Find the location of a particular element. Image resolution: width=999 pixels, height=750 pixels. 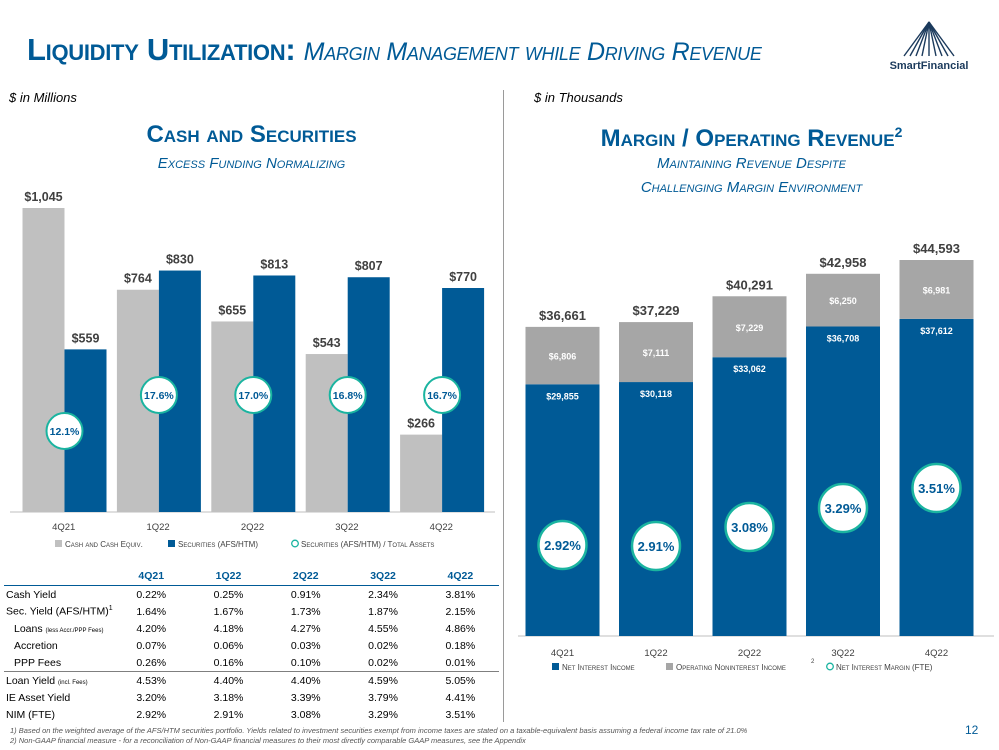

yield-row-label-text: Sec. Yield (AFS/HTM) is located at coordinates (57, 611).